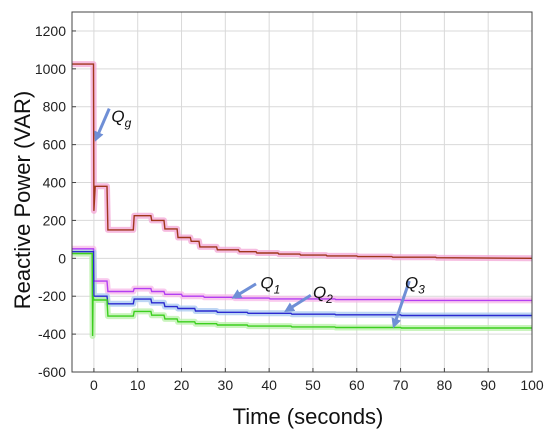 The width and height of the screenshot is (550, 445). I want to click on annotation-label-q1: Q1, so click(270, 285).